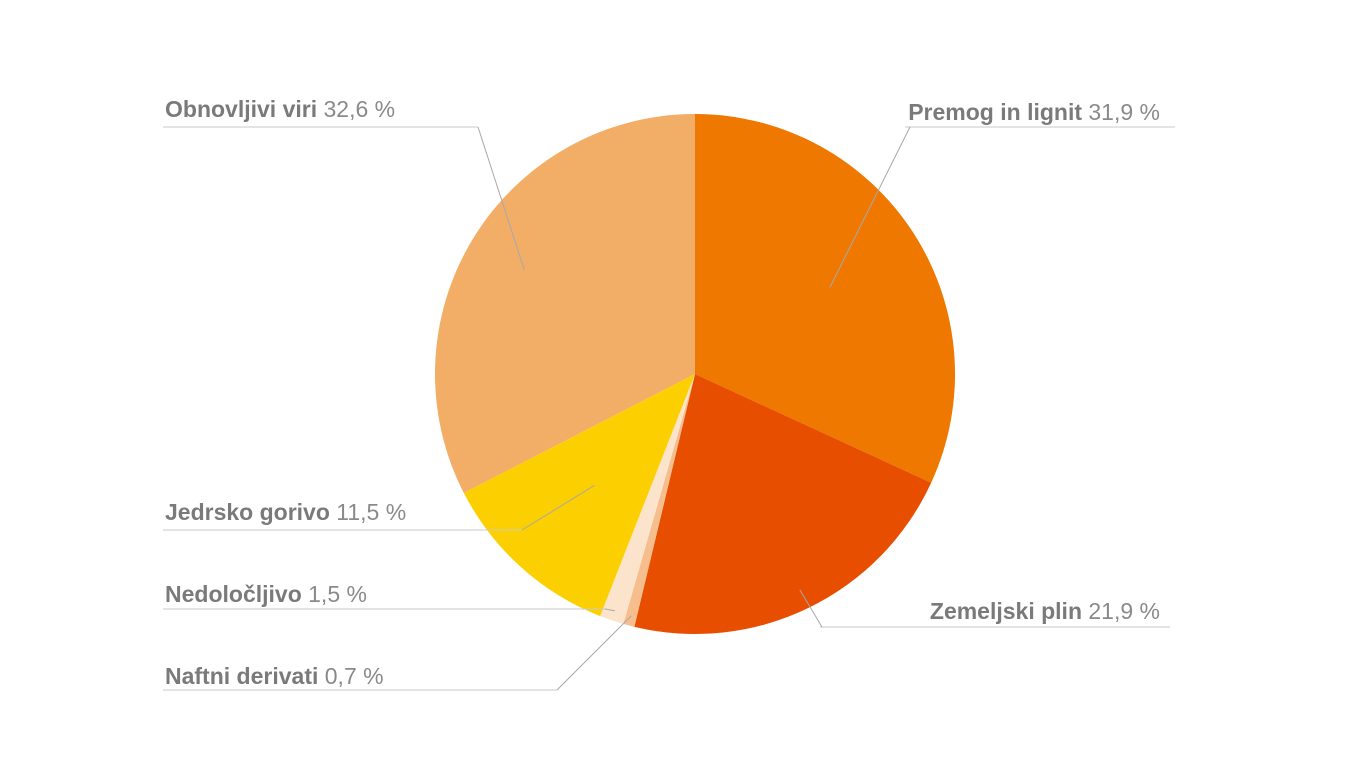 Image resolution: width=1350 pixels, height=759 pixels. Describe the element at coordinates (334, 594) in the screenshot. I see `slice-label-value: 1,5 %` at that location.